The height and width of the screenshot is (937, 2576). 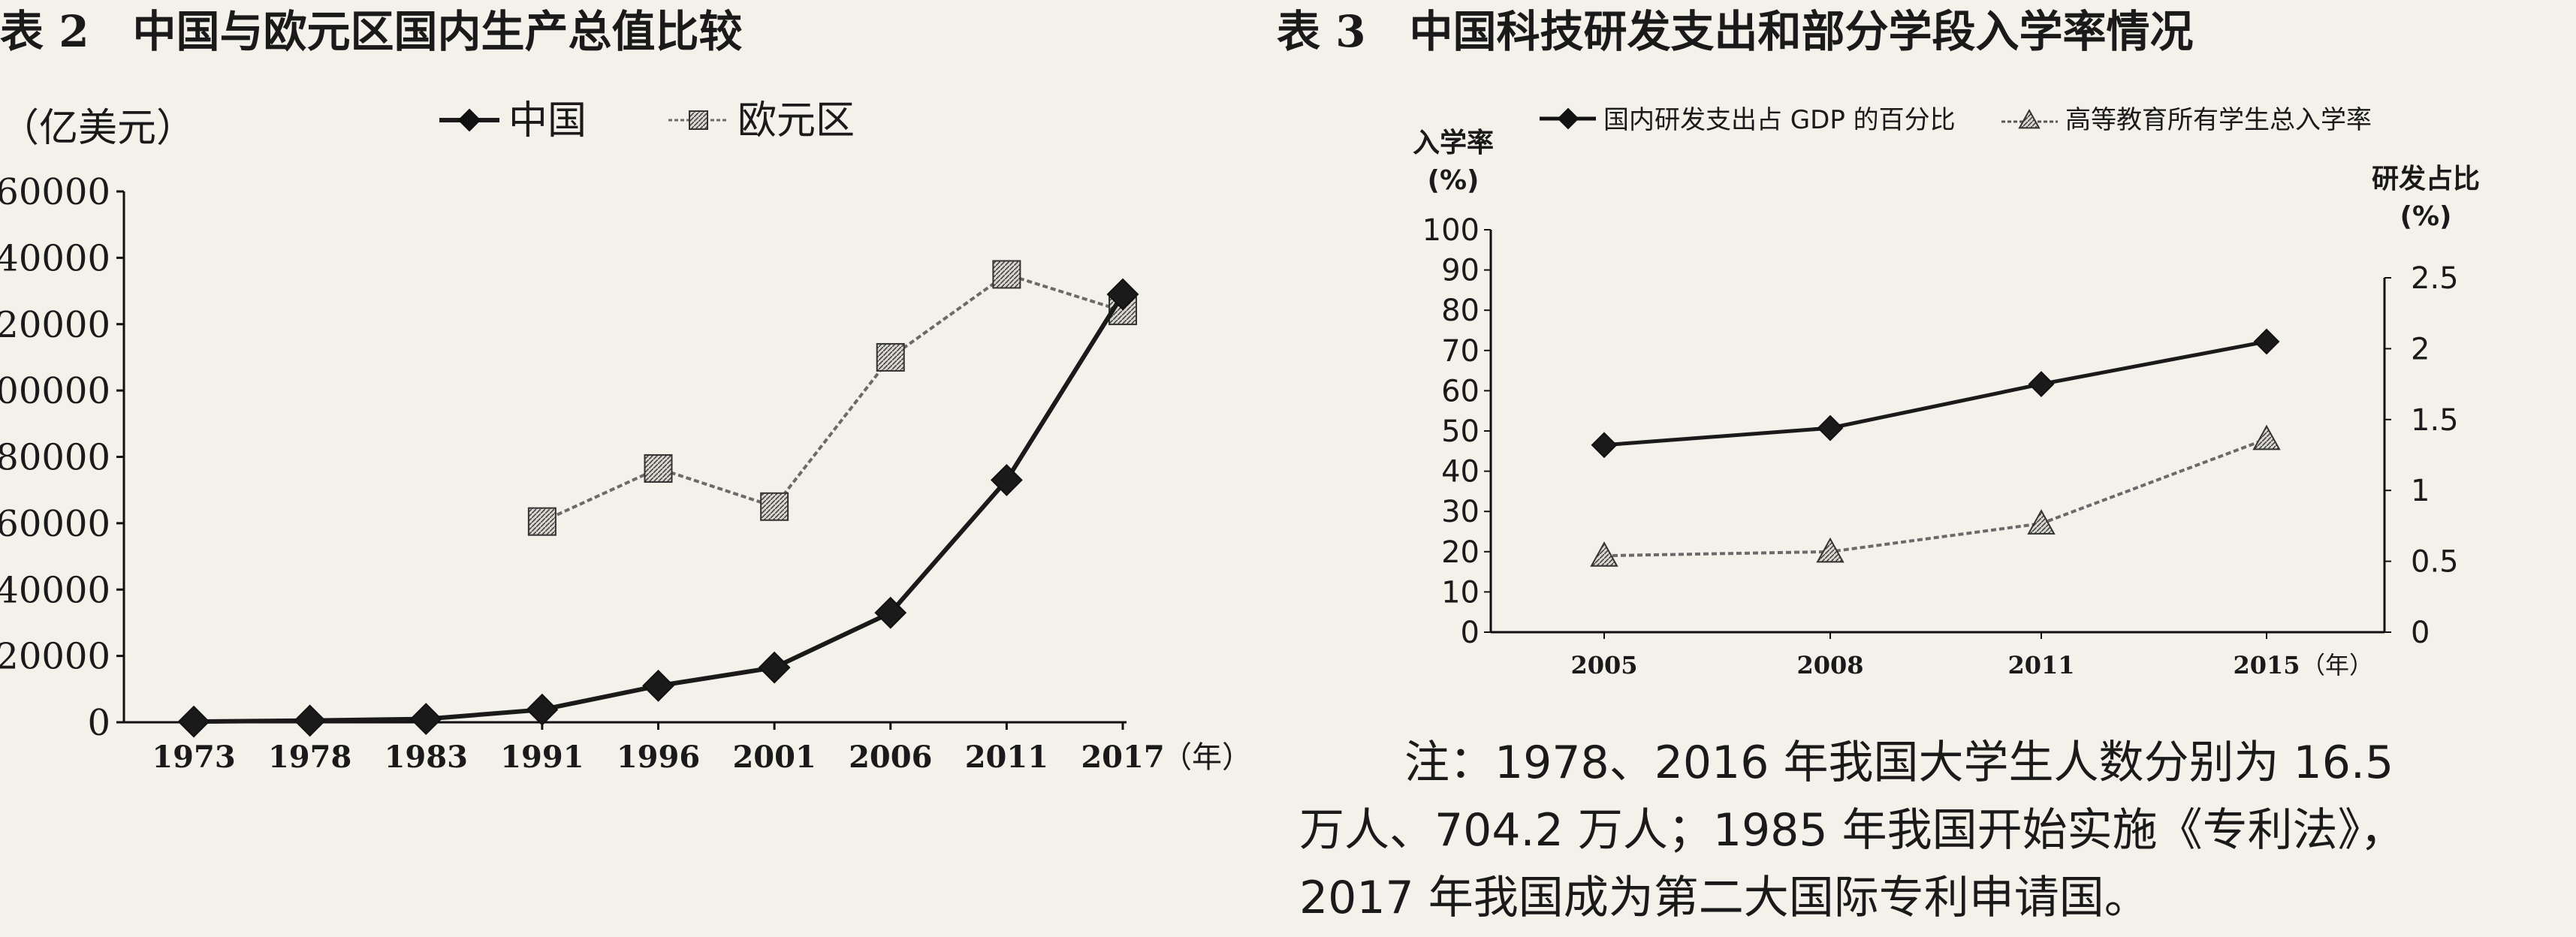 What do you see at coordinates (1460, 552) in the screenshot?
I see `y-tick-label: 20` at bounding box center [1460, 552].